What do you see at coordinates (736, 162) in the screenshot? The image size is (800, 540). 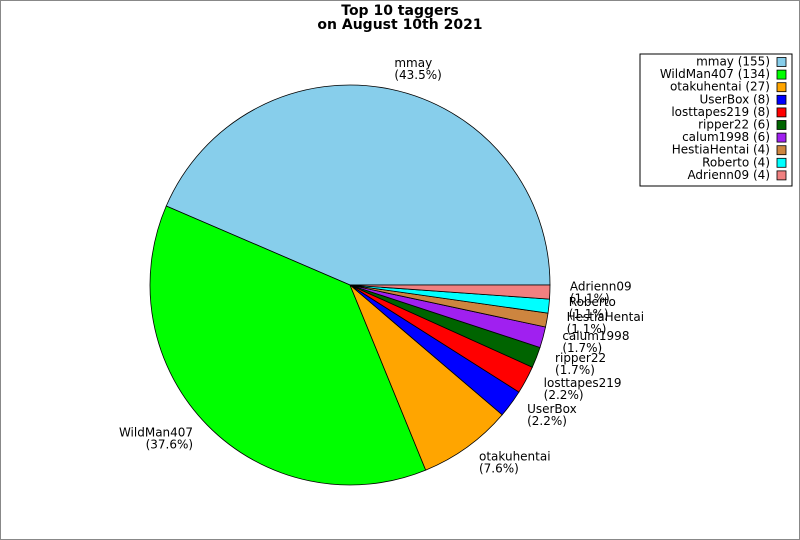 I see `legend-label: Roberto (4)` at bounding box center [736, 162].